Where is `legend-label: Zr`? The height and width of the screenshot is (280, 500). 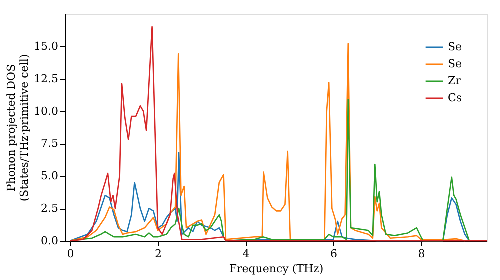 legend-label: Zr is located at coordinates (455, 81).